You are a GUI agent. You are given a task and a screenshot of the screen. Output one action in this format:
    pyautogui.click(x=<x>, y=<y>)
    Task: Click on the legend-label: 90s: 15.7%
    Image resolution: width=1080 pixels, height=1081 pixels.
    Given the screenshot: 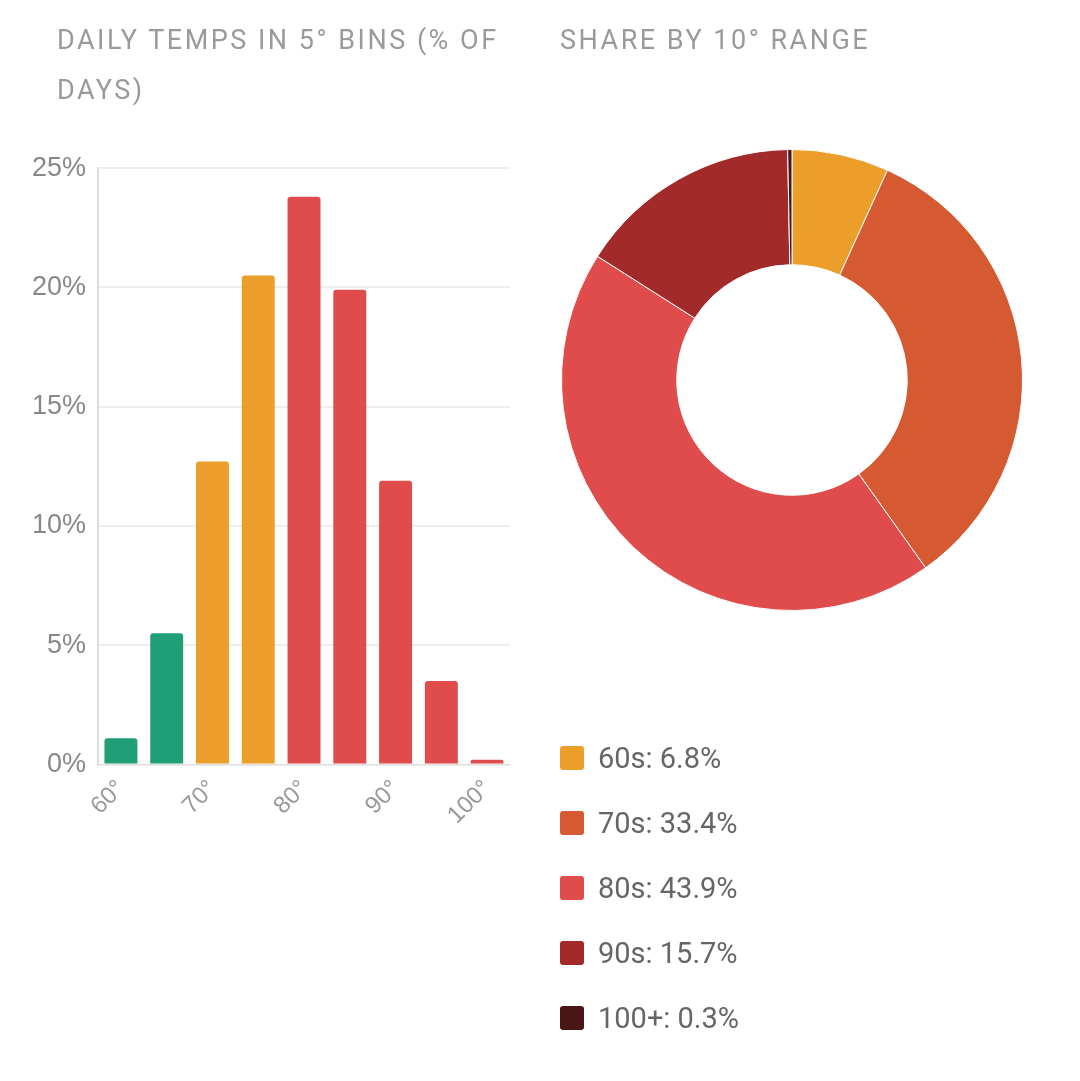 What is the action you would take?
    pyautogui.click(x=668, y=953)
    